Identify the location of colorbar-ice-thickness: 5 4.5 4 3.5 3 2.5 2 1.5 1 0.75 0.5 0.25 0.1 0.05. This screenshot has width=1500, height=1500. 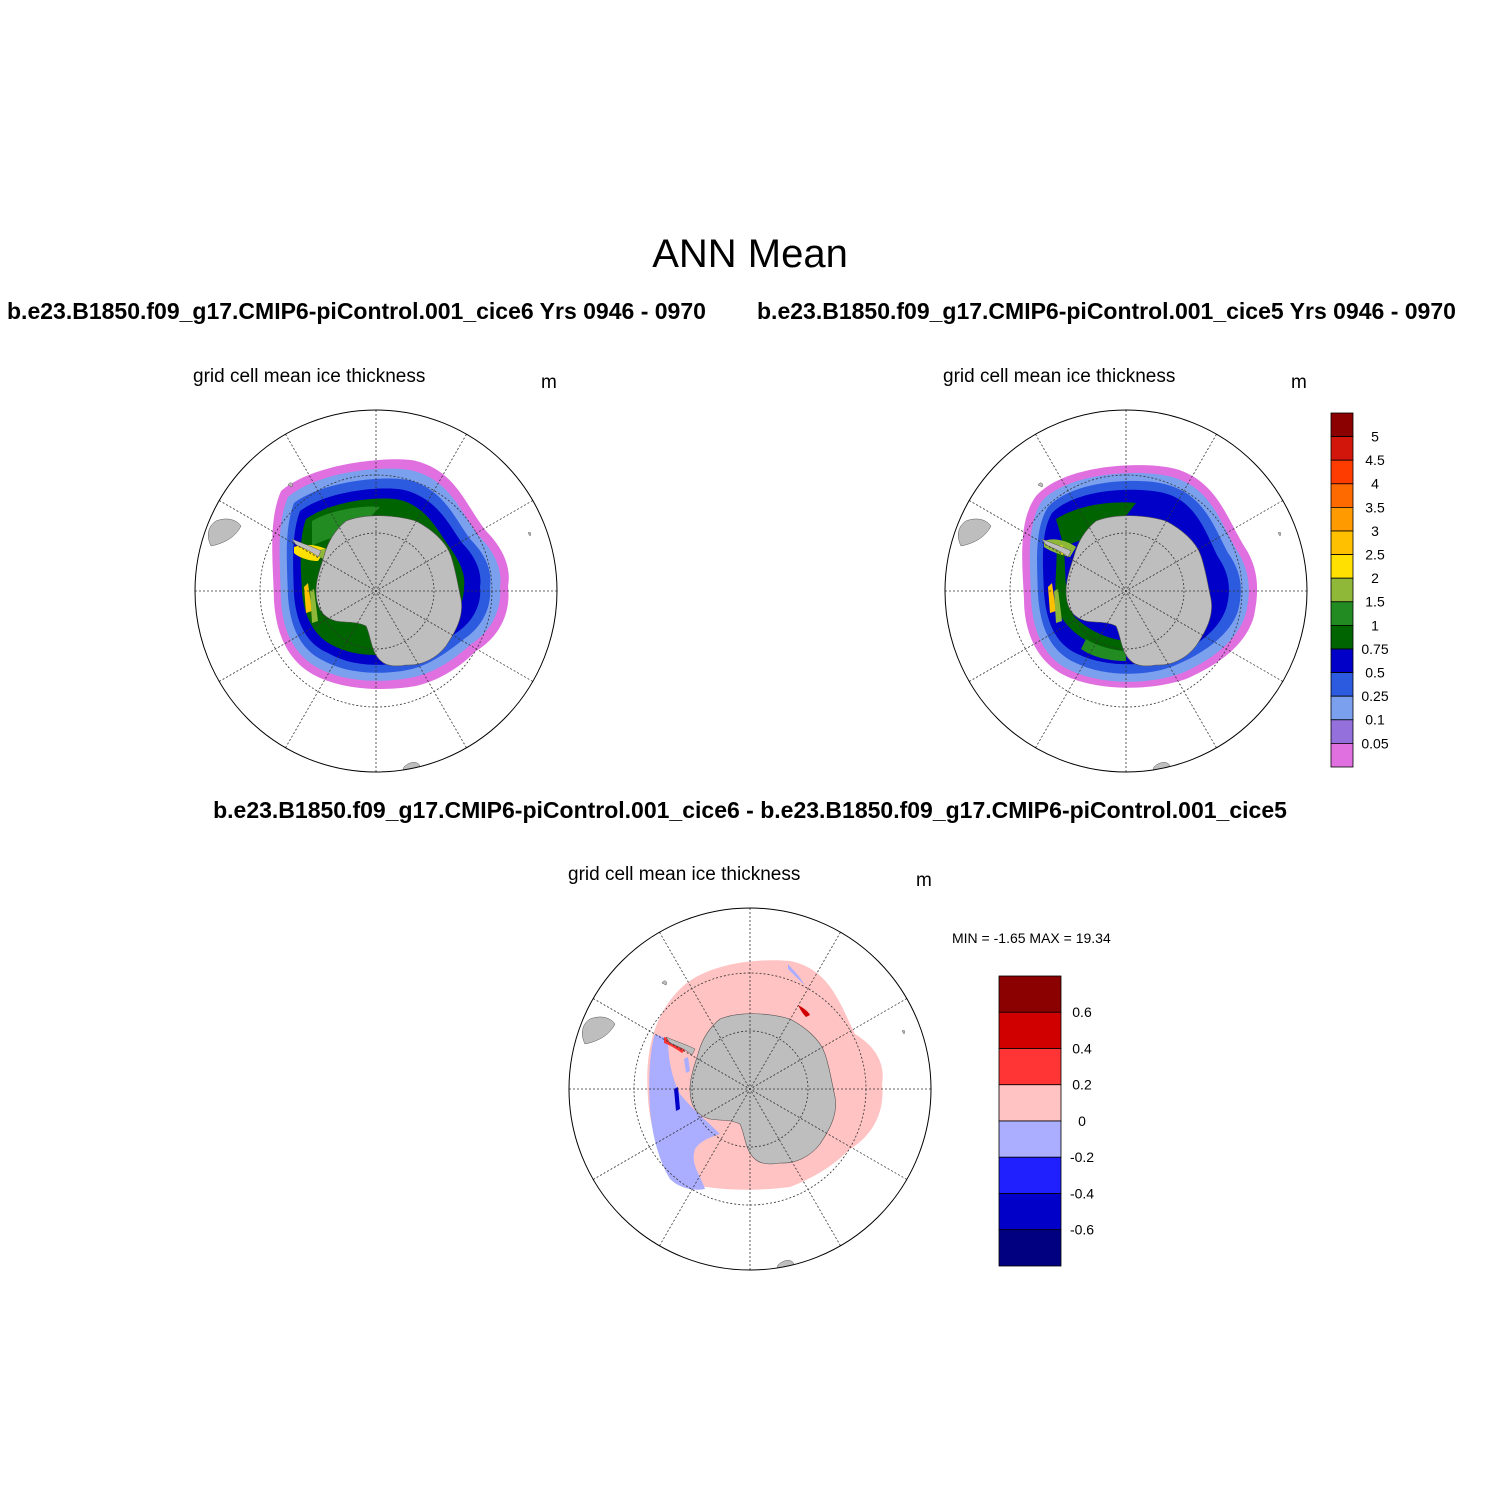
(1359, 590).